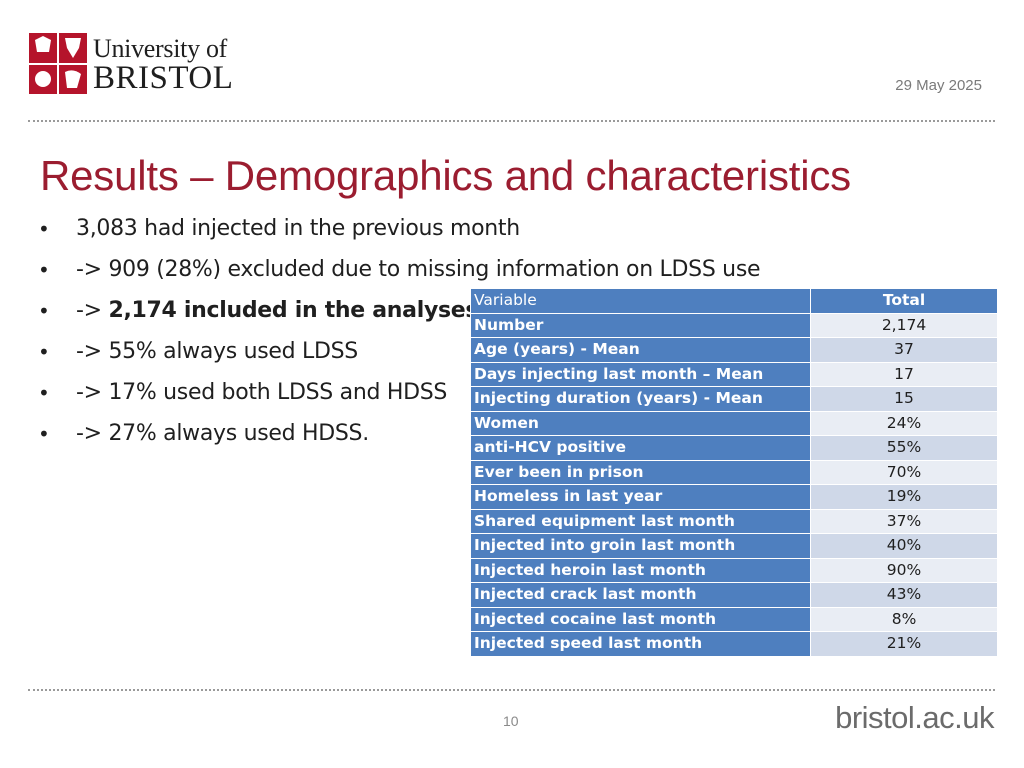 The height and width of the screenshot is (768, 1024). I want to click on table-row: Injected heroin last month 90%, so click(734, 570).